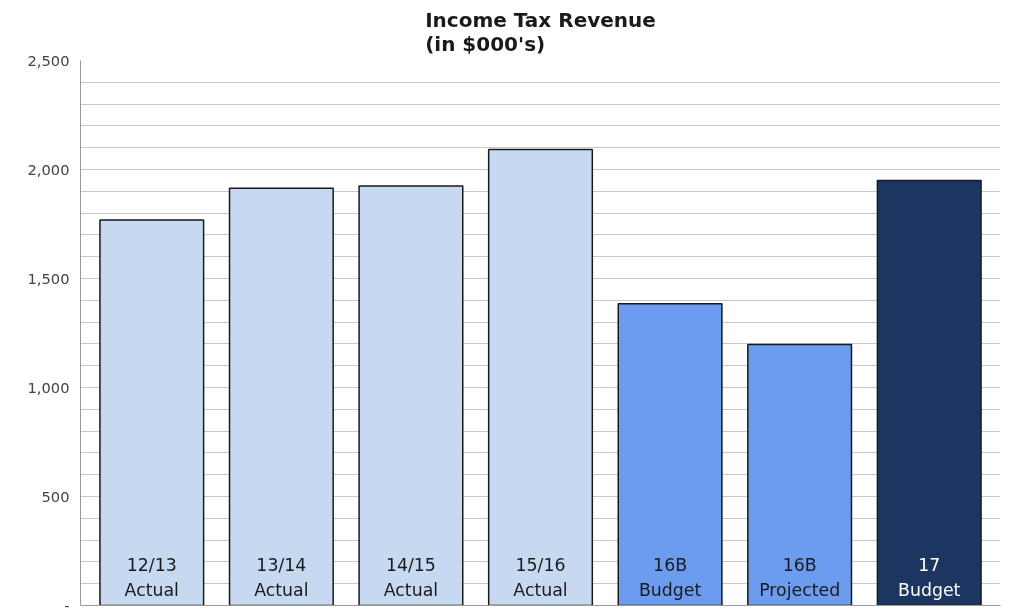 This screenshot has width=1023, height=616. Describe the element at coordinates (48, 169) in the screenshot. I see `y-tick-label: 2,000` at that location.